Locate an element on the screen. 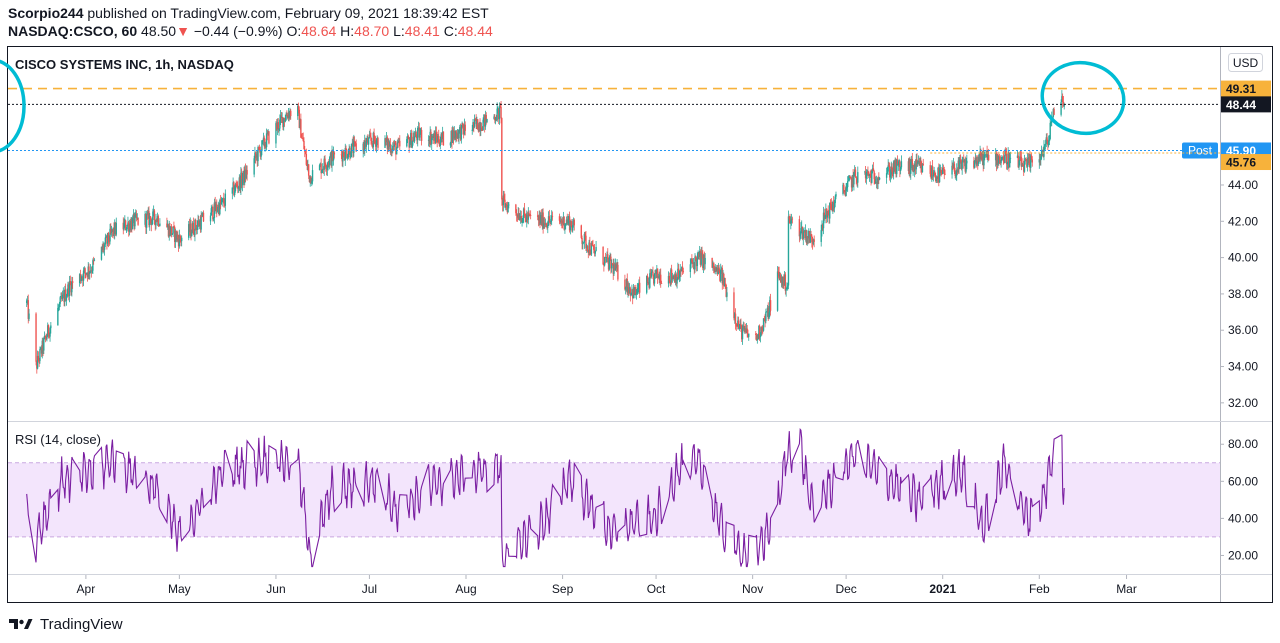 This screenshot has width=1280, height=643. price-tick-label: 32.00 is located at coordinates (1243, 403).